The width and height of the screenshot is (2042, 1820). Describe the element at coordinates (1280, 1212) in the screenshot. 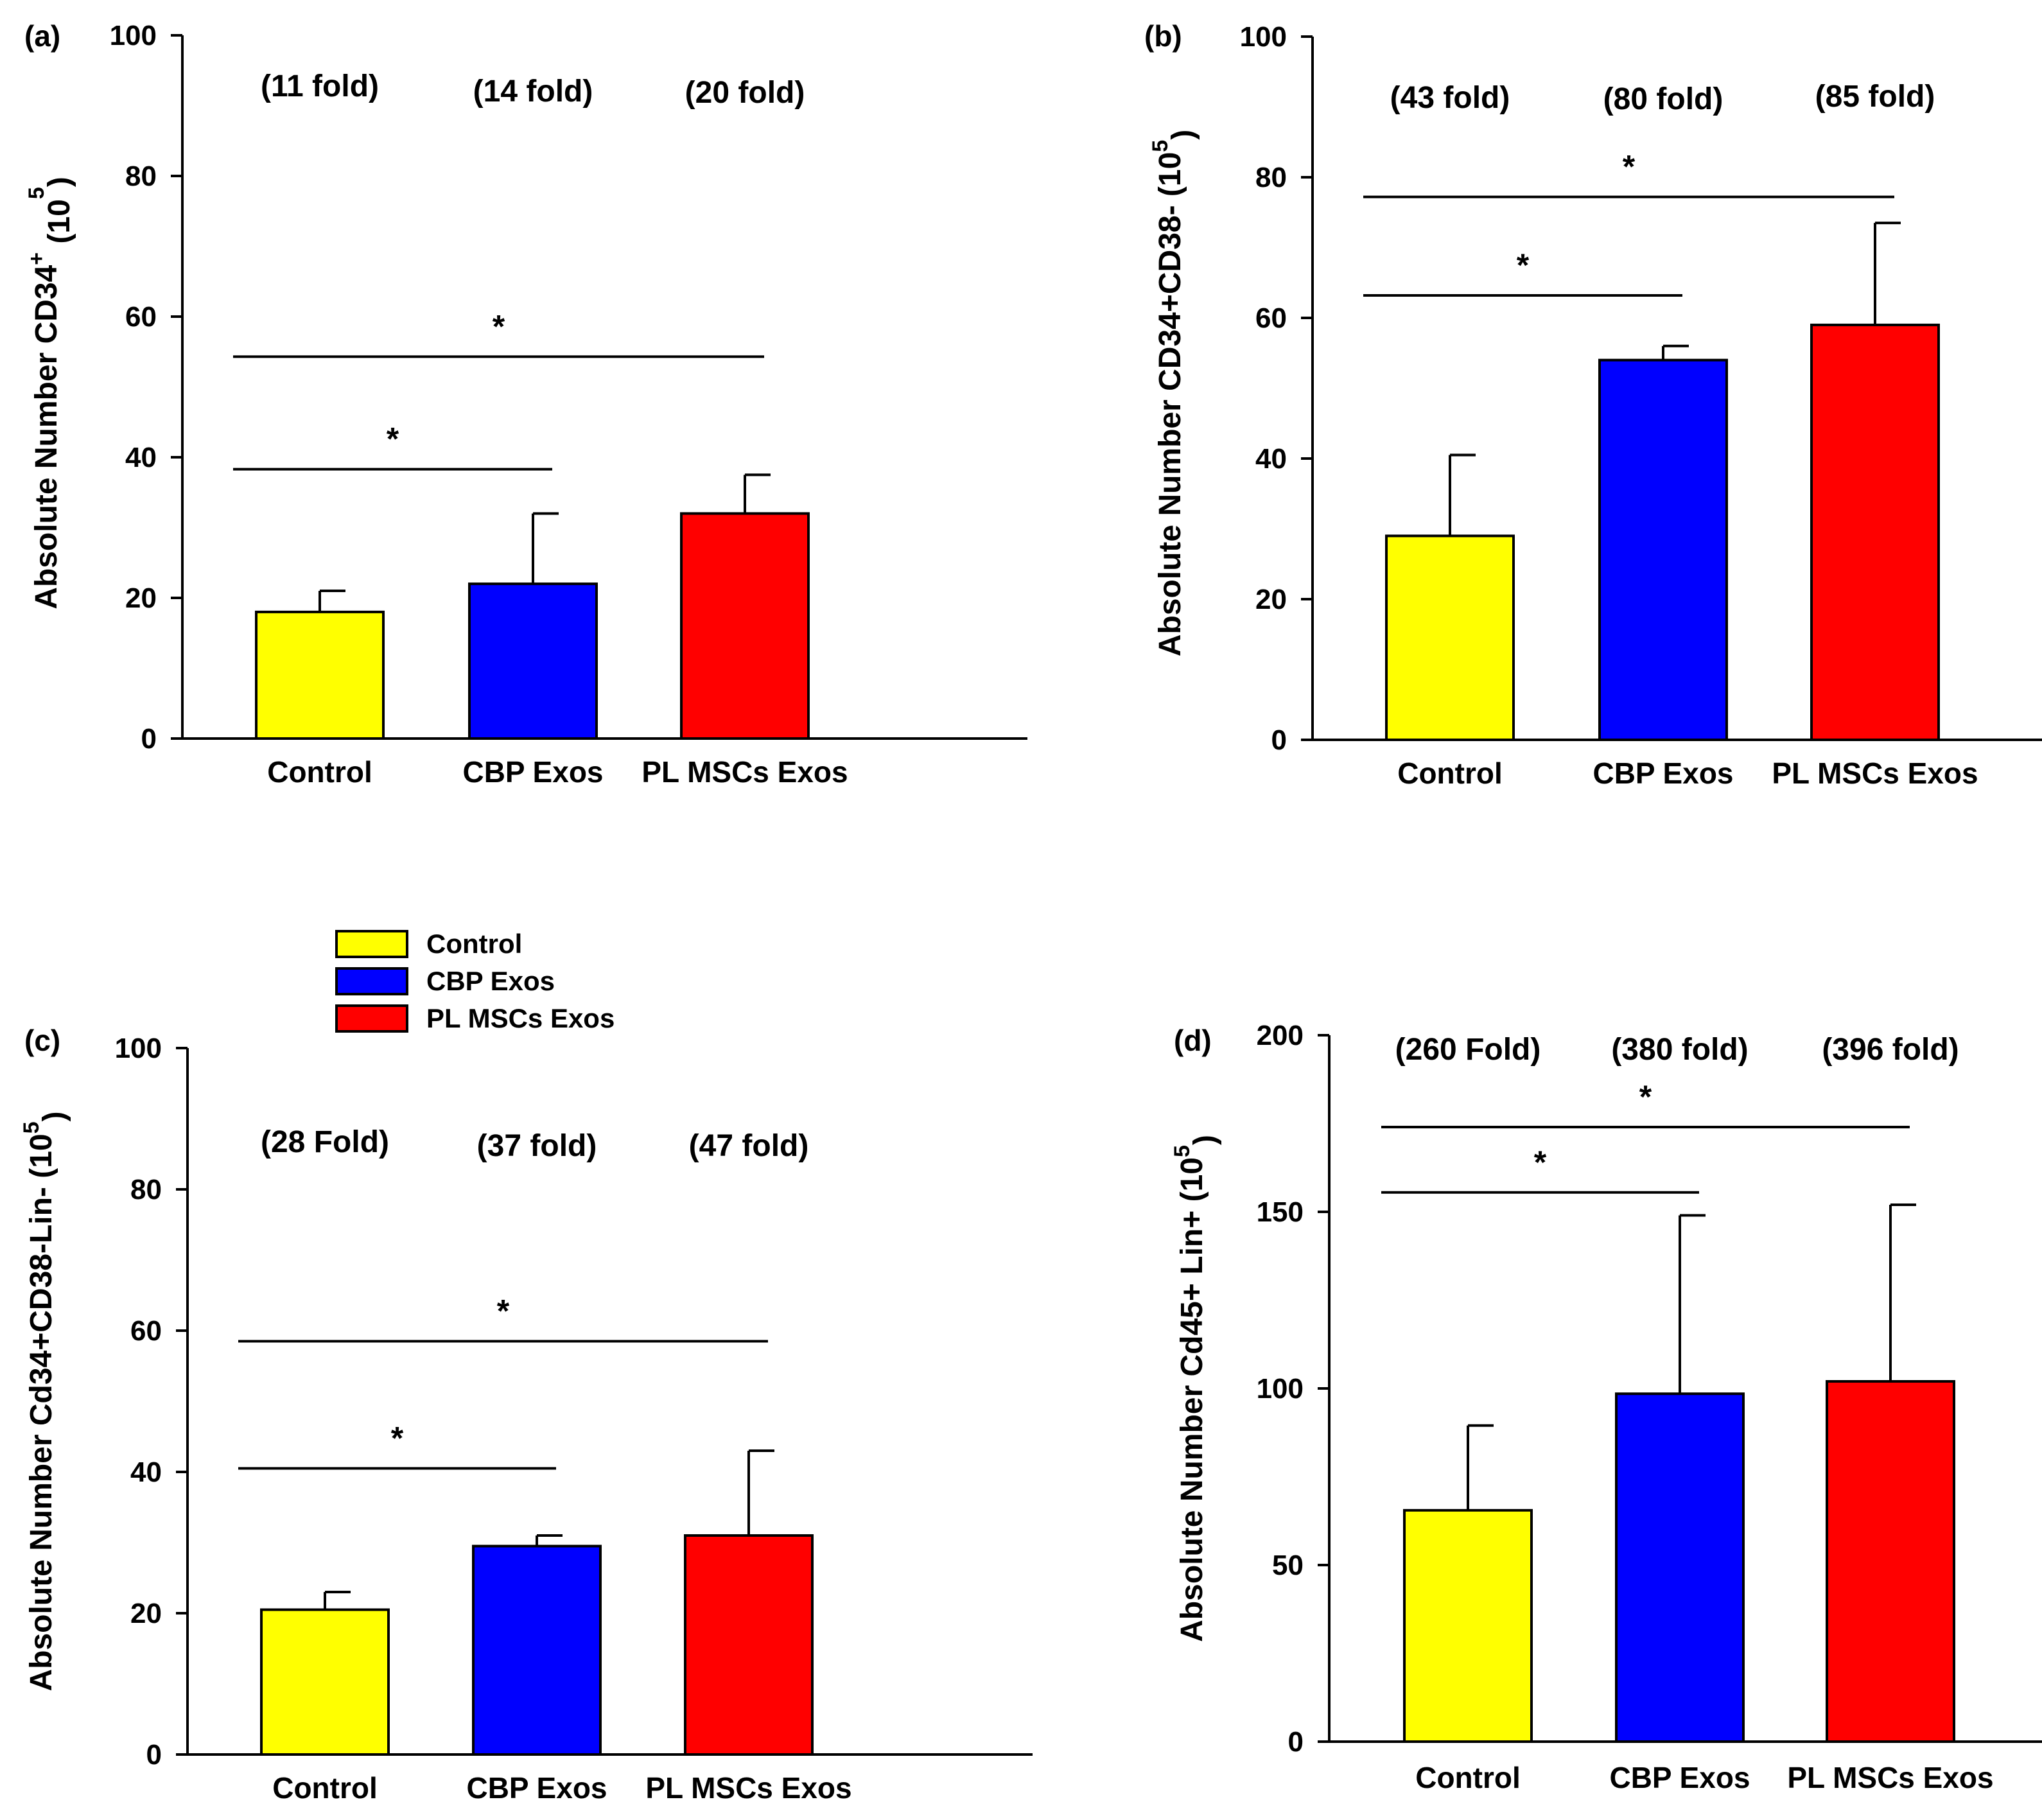

I see `y-tick-label: 150` at that location.